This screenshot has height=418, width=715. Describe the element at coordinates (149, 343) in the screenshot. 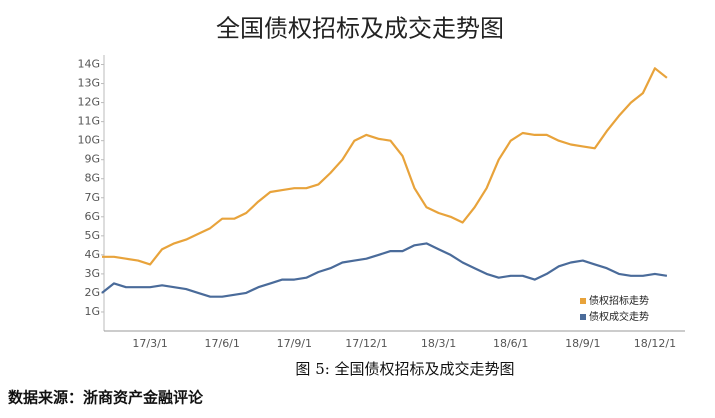

I see `x-tick-label: 17/3/1` at that location.